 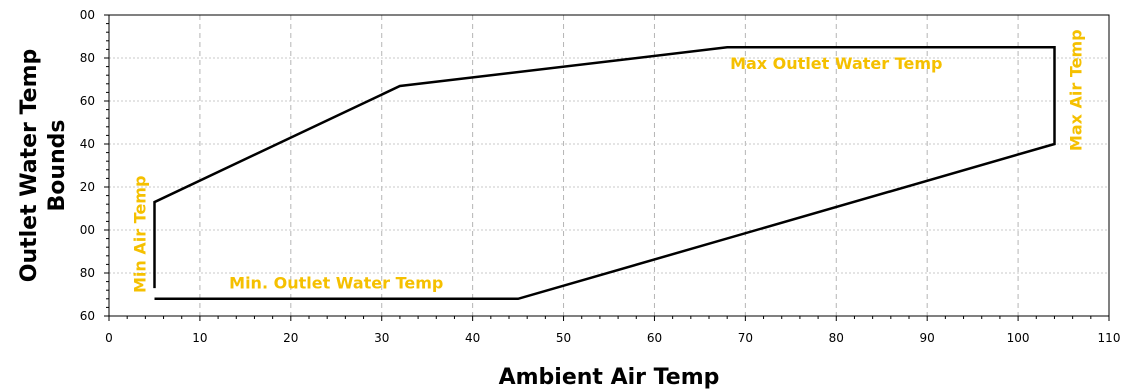 I want to click on x-tick-label: 100, so click(x=1018, y=338).